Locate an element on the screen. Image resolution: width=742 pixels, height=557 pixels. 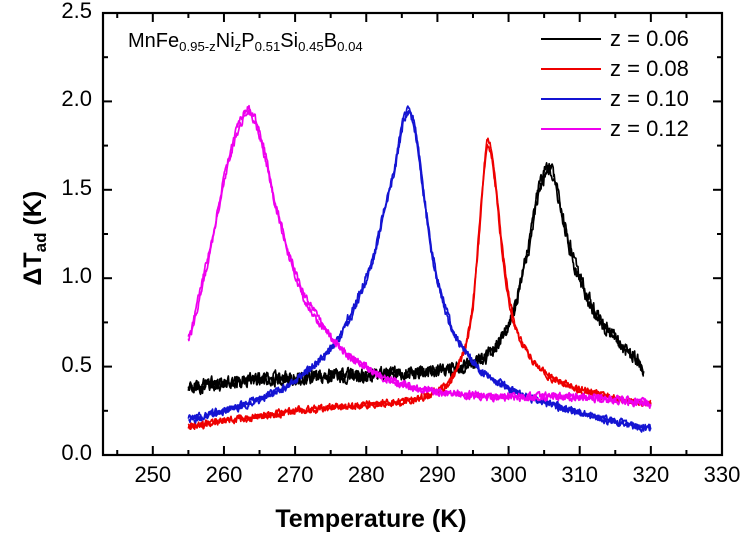
y-tick-label: 2.0 is located at coordinates (76, 99).